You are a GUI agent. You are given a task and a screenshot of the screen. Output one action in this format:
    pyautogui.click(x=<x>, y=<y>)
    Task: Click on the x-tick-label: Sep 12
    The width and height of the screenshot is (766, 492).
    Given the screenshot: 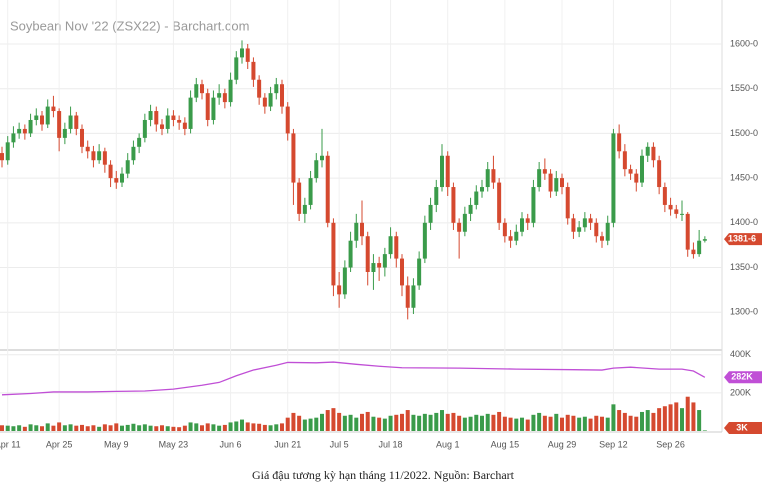 What is the action you would take?
    pyautogui.click(x=613, y=444)
    